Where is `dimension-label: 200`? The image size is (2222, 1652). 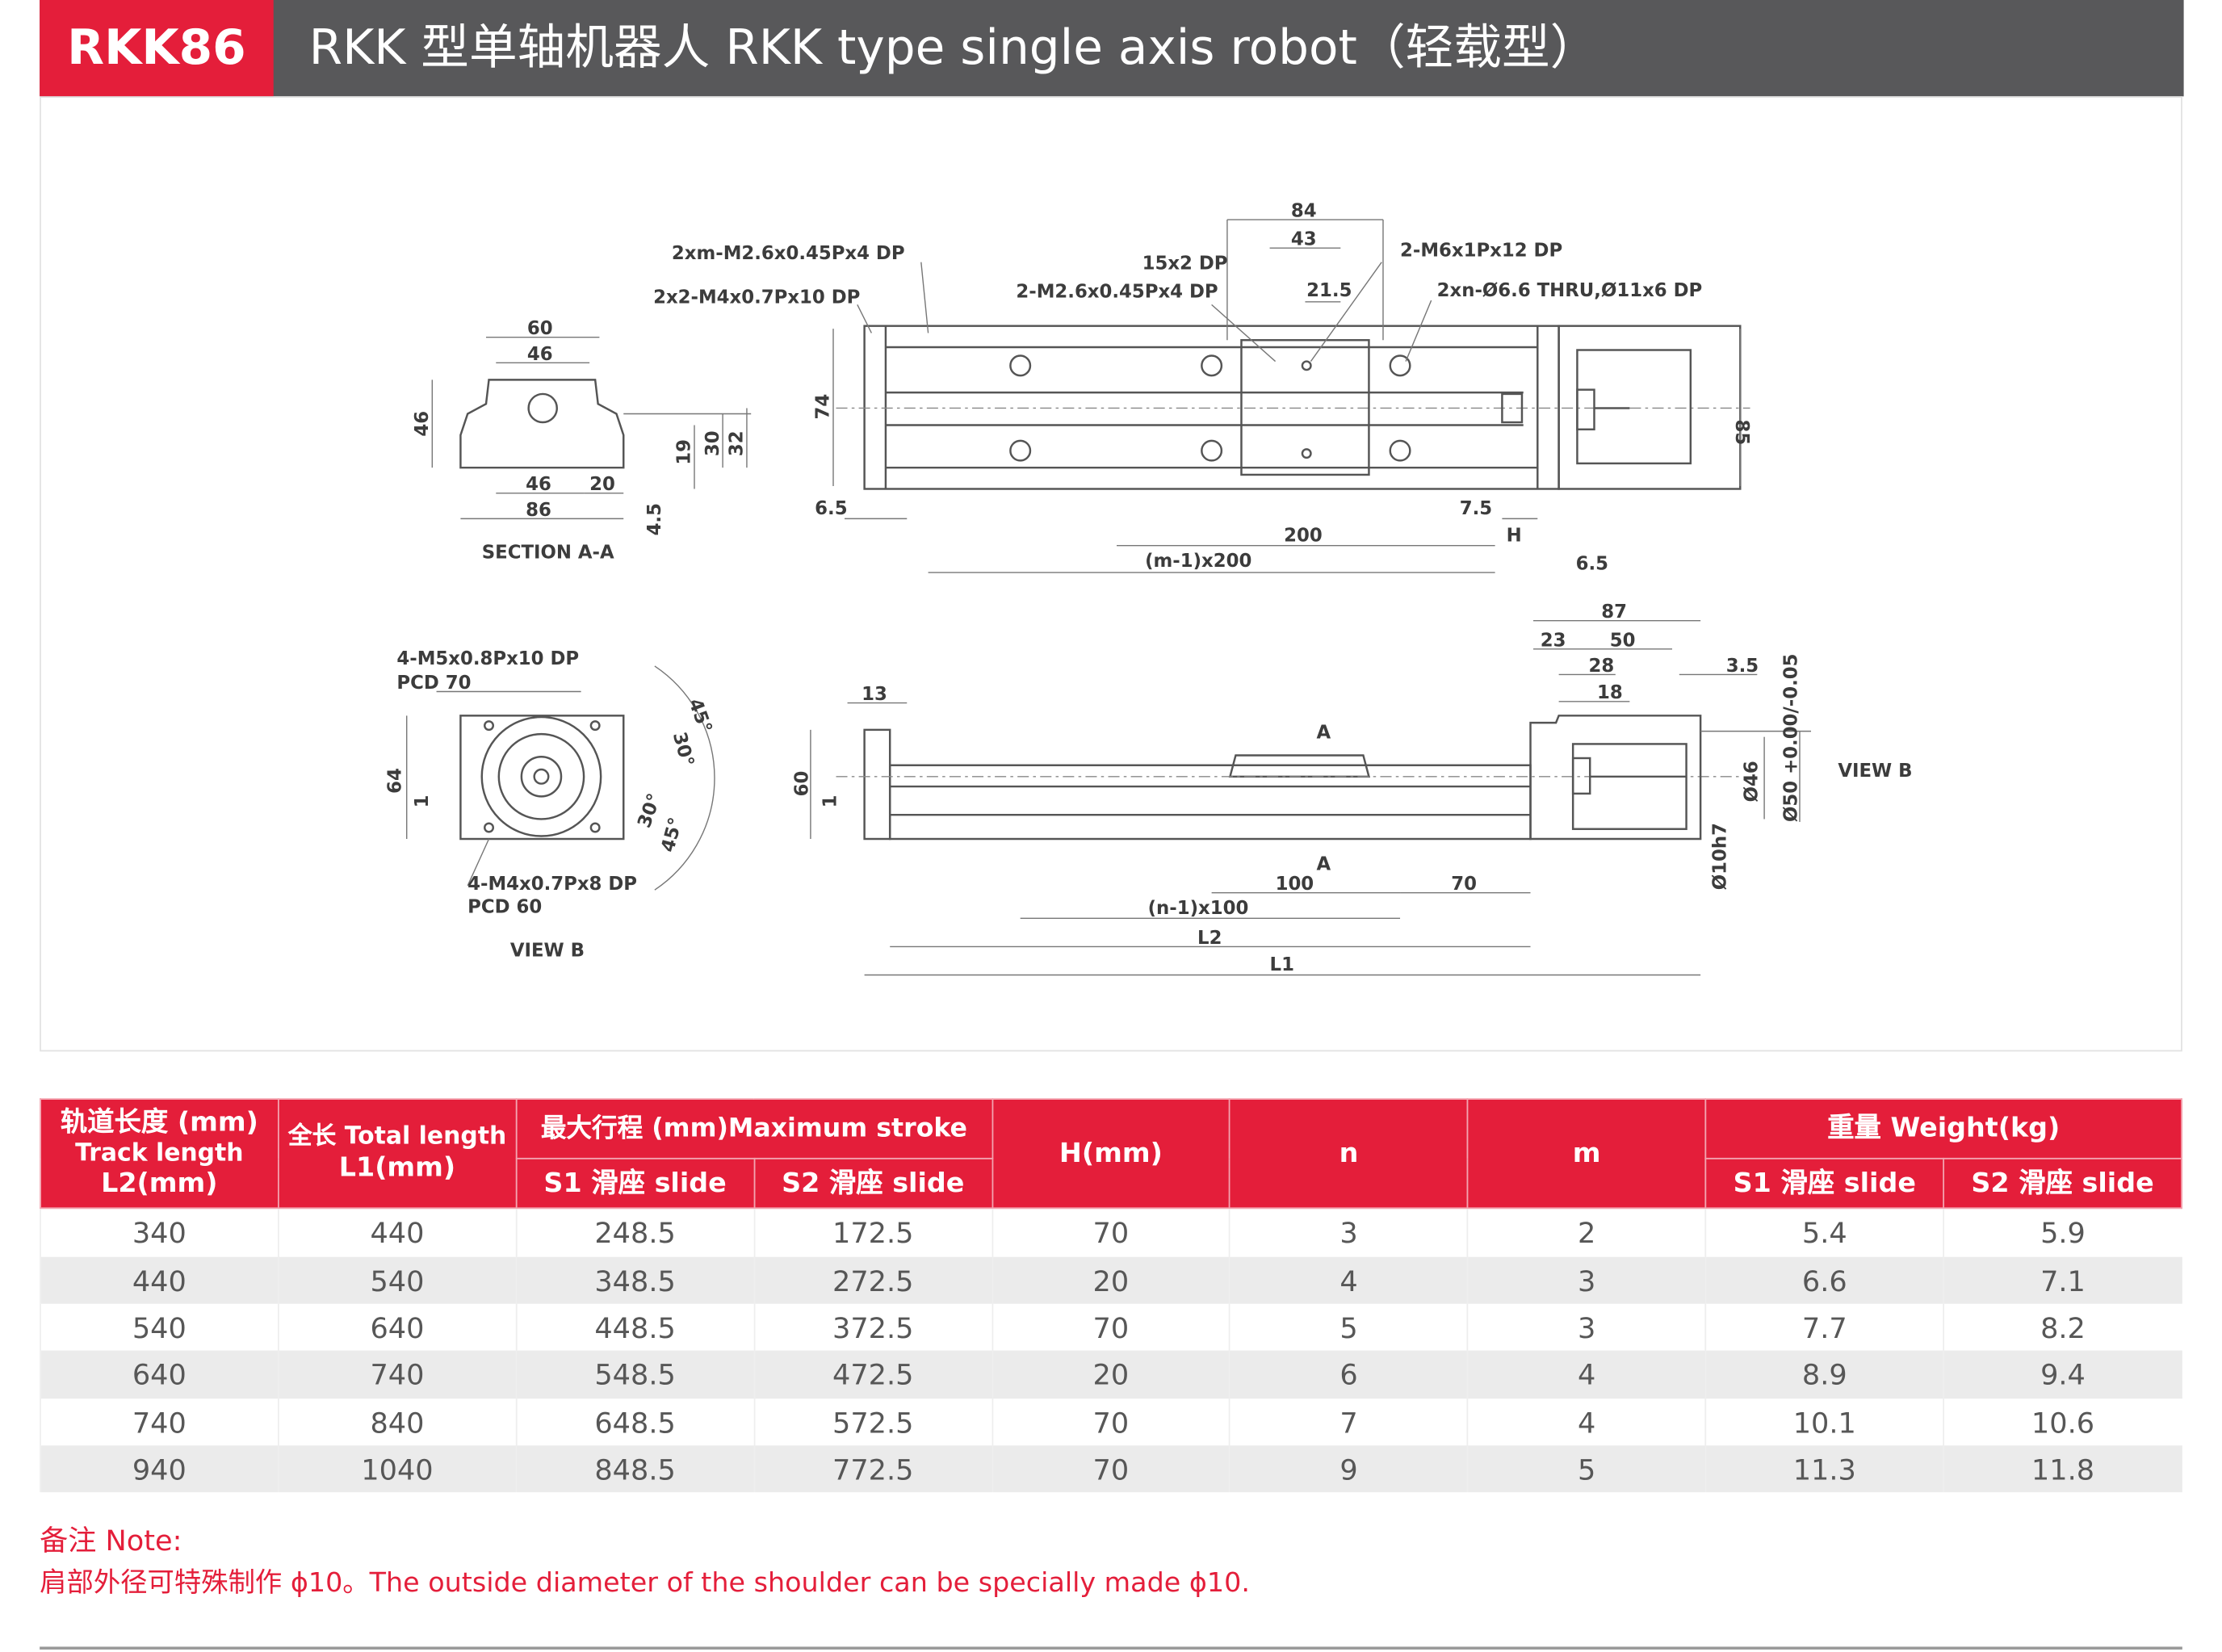 dimension-label: 200 is located at coordinates (1303, 535).